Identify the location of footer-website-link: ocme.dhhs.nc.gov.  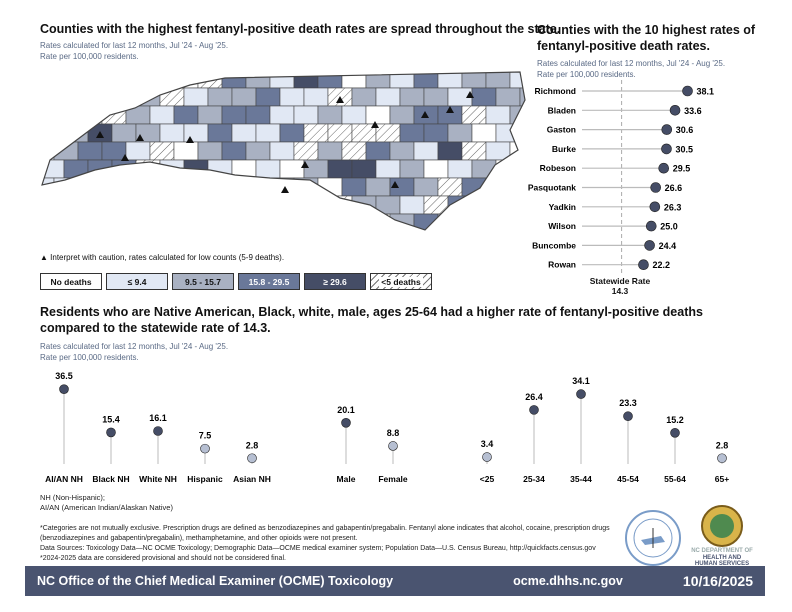
(568, 581).